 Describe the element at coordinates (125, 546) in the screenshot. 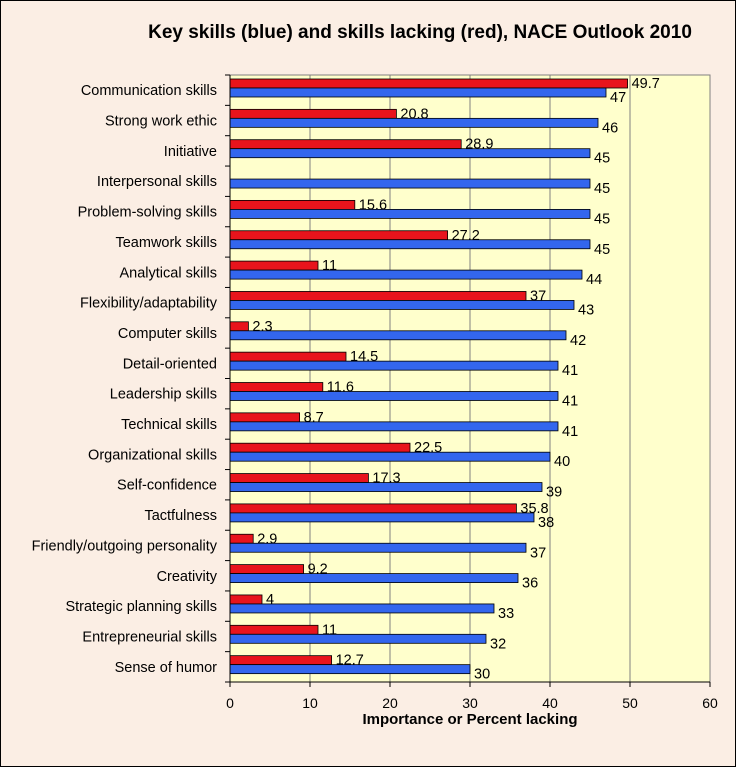

I see `category-label: Friendly/outgoing personality` at that location.